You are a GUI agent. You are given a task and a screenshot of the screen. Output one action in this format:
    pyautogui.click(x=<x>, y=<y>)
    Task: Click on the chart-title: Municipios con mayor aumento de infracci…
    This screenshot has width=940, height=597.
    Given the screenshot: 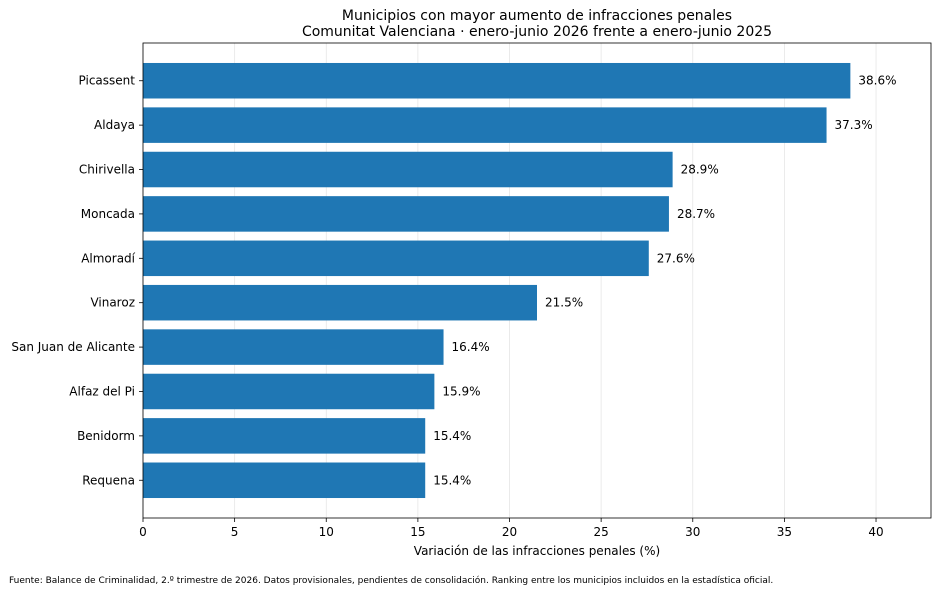 What is the action you would take?
    pyautogui.click(x=537, y=16)
    